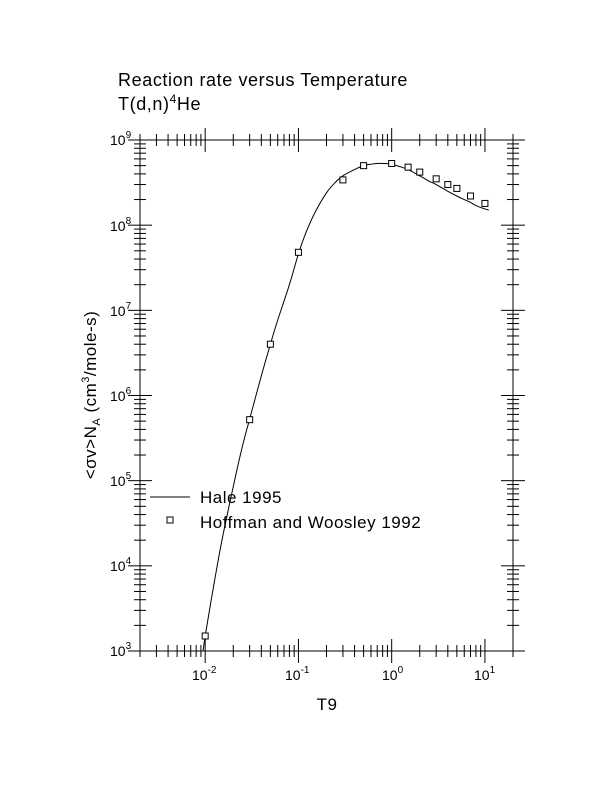 This screenshot has height=797, width=612. I want to click on y-tick-labels: 10³ 10⁴ 10⁵ 10⁶ 10⁷ 10⁸ 10⁹, so click(121, 394).